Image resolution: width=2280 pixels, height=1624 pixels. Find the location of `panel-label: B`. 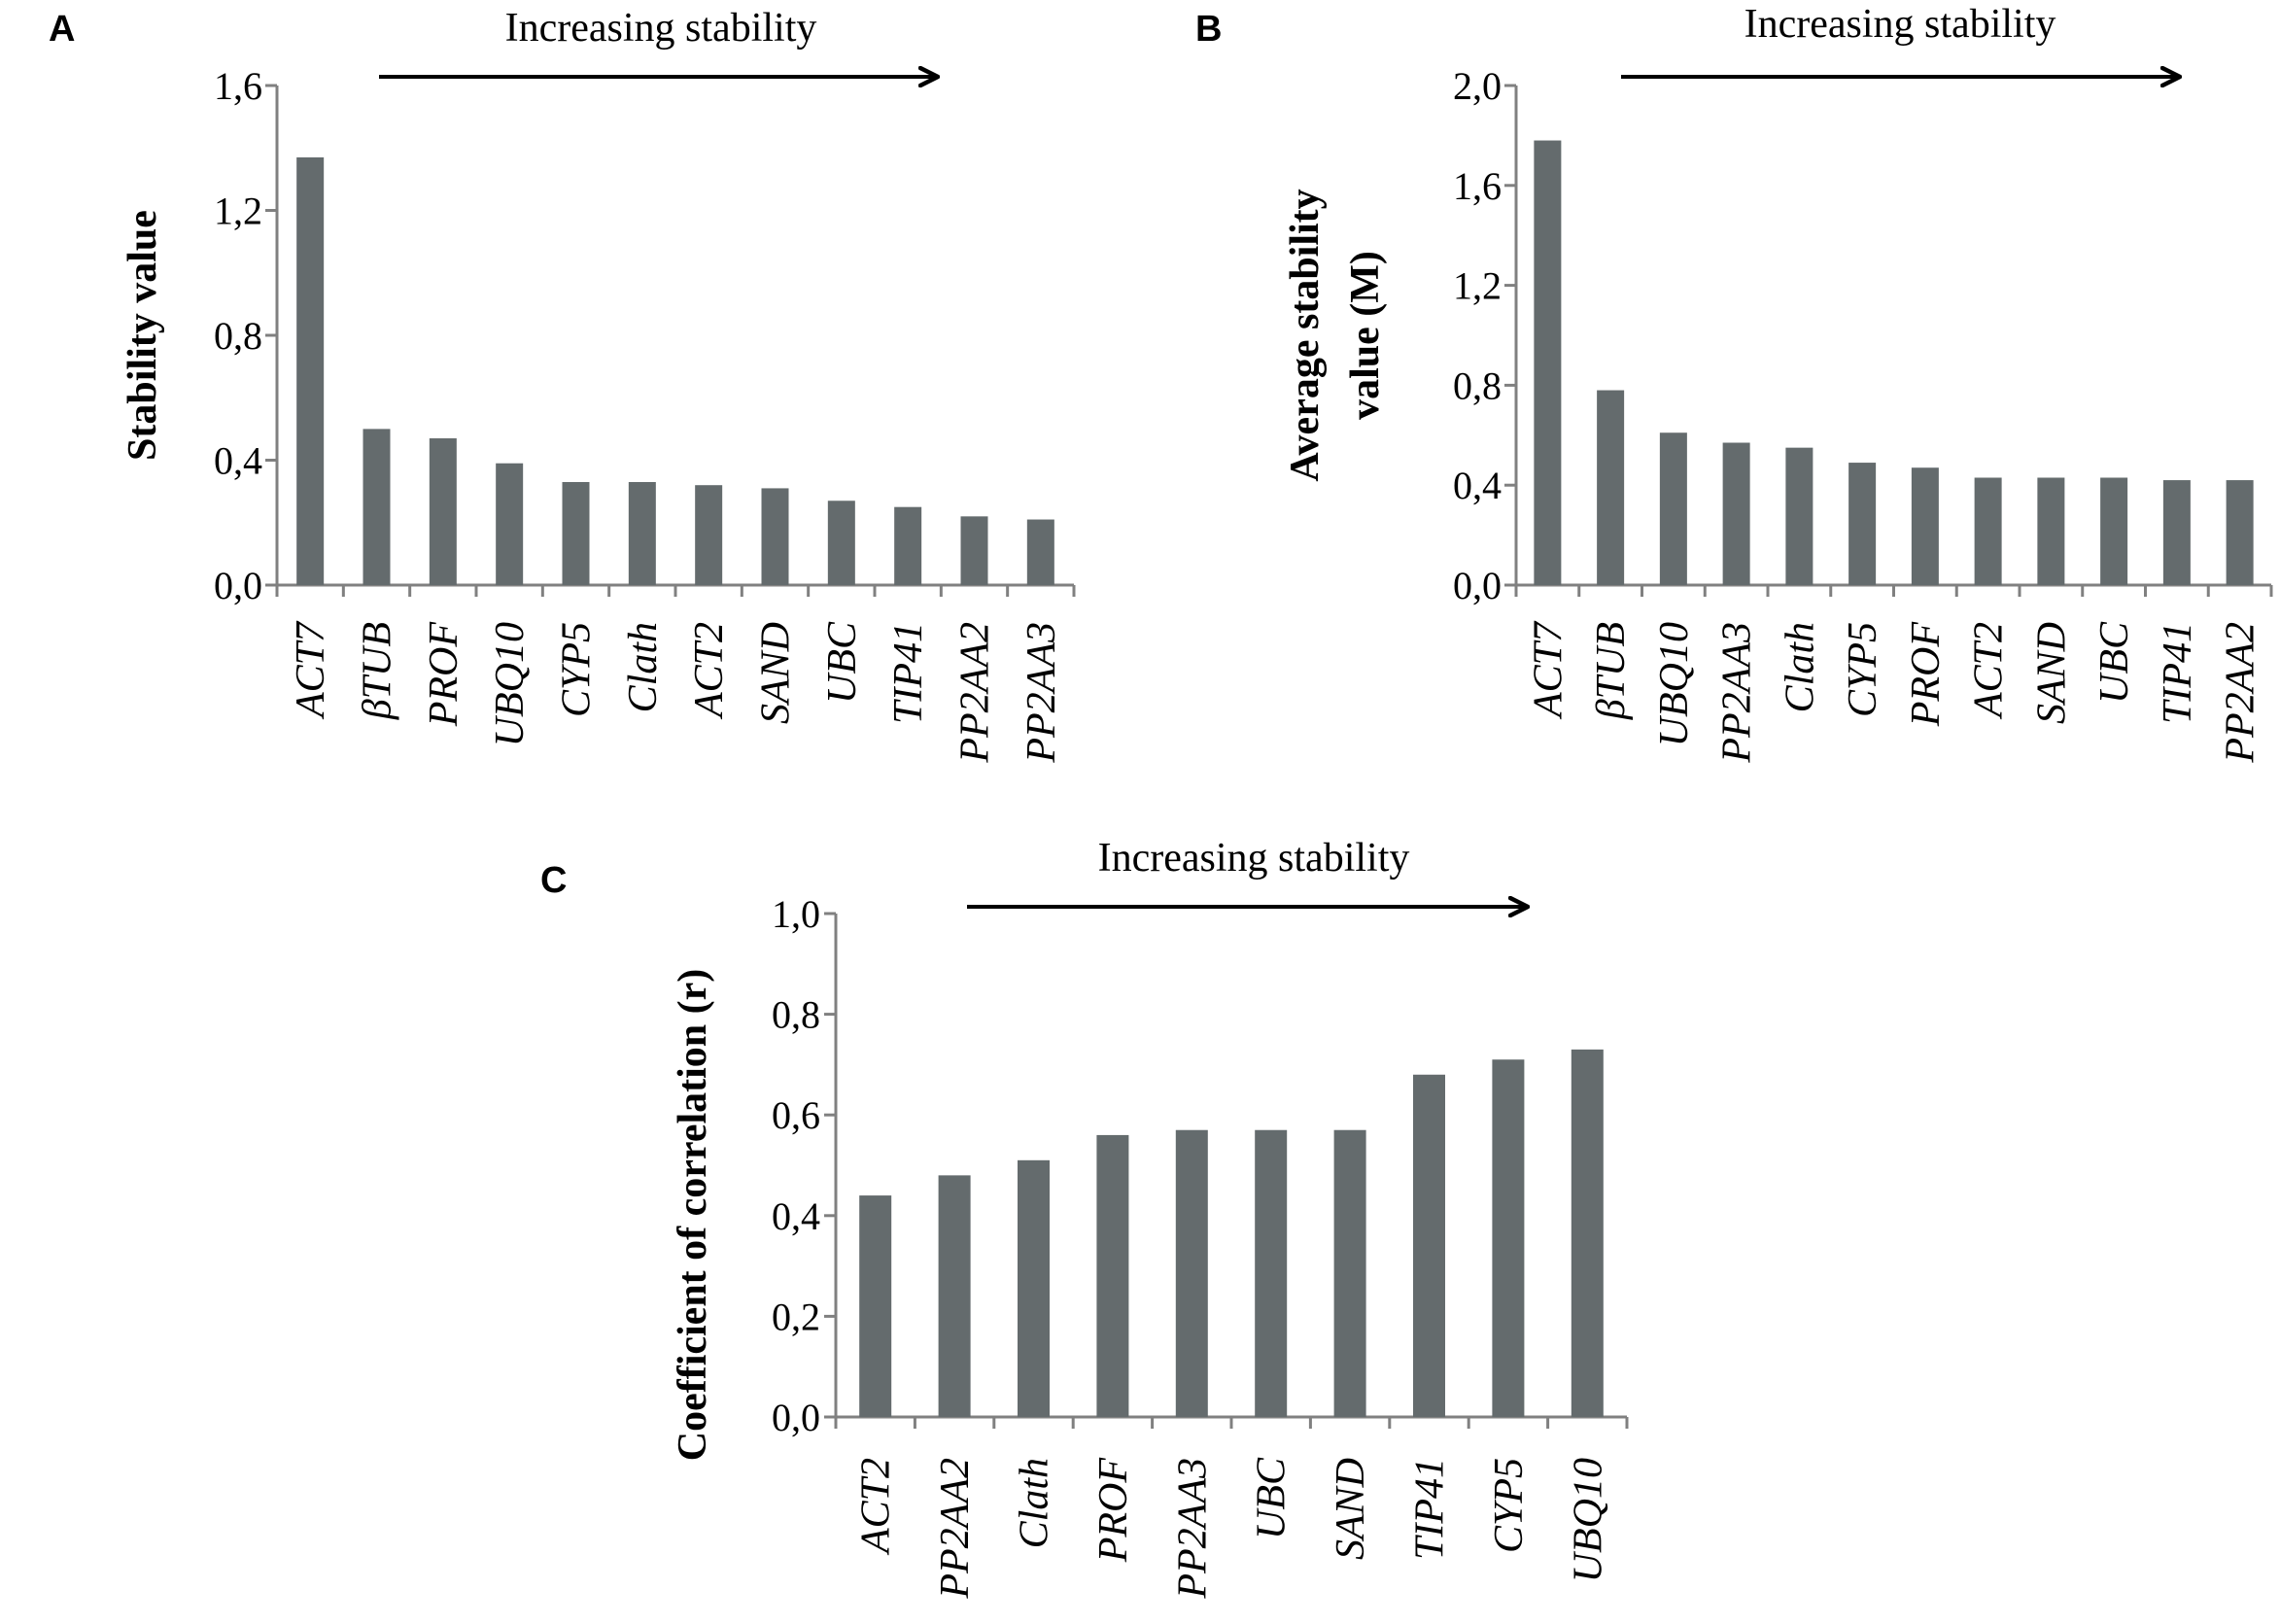

panel-label: B is located at coordinates (1208, 29).